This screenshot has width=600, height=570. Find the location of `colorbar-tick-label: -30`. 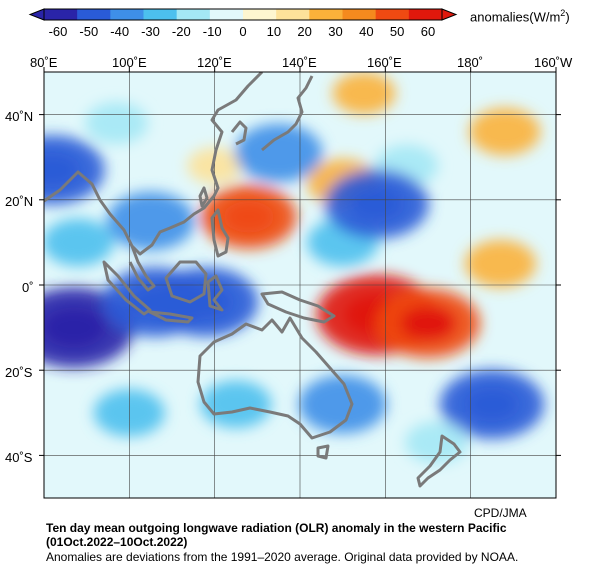

colorbar-tick-label: -30 is located at coordinates (150, 31).